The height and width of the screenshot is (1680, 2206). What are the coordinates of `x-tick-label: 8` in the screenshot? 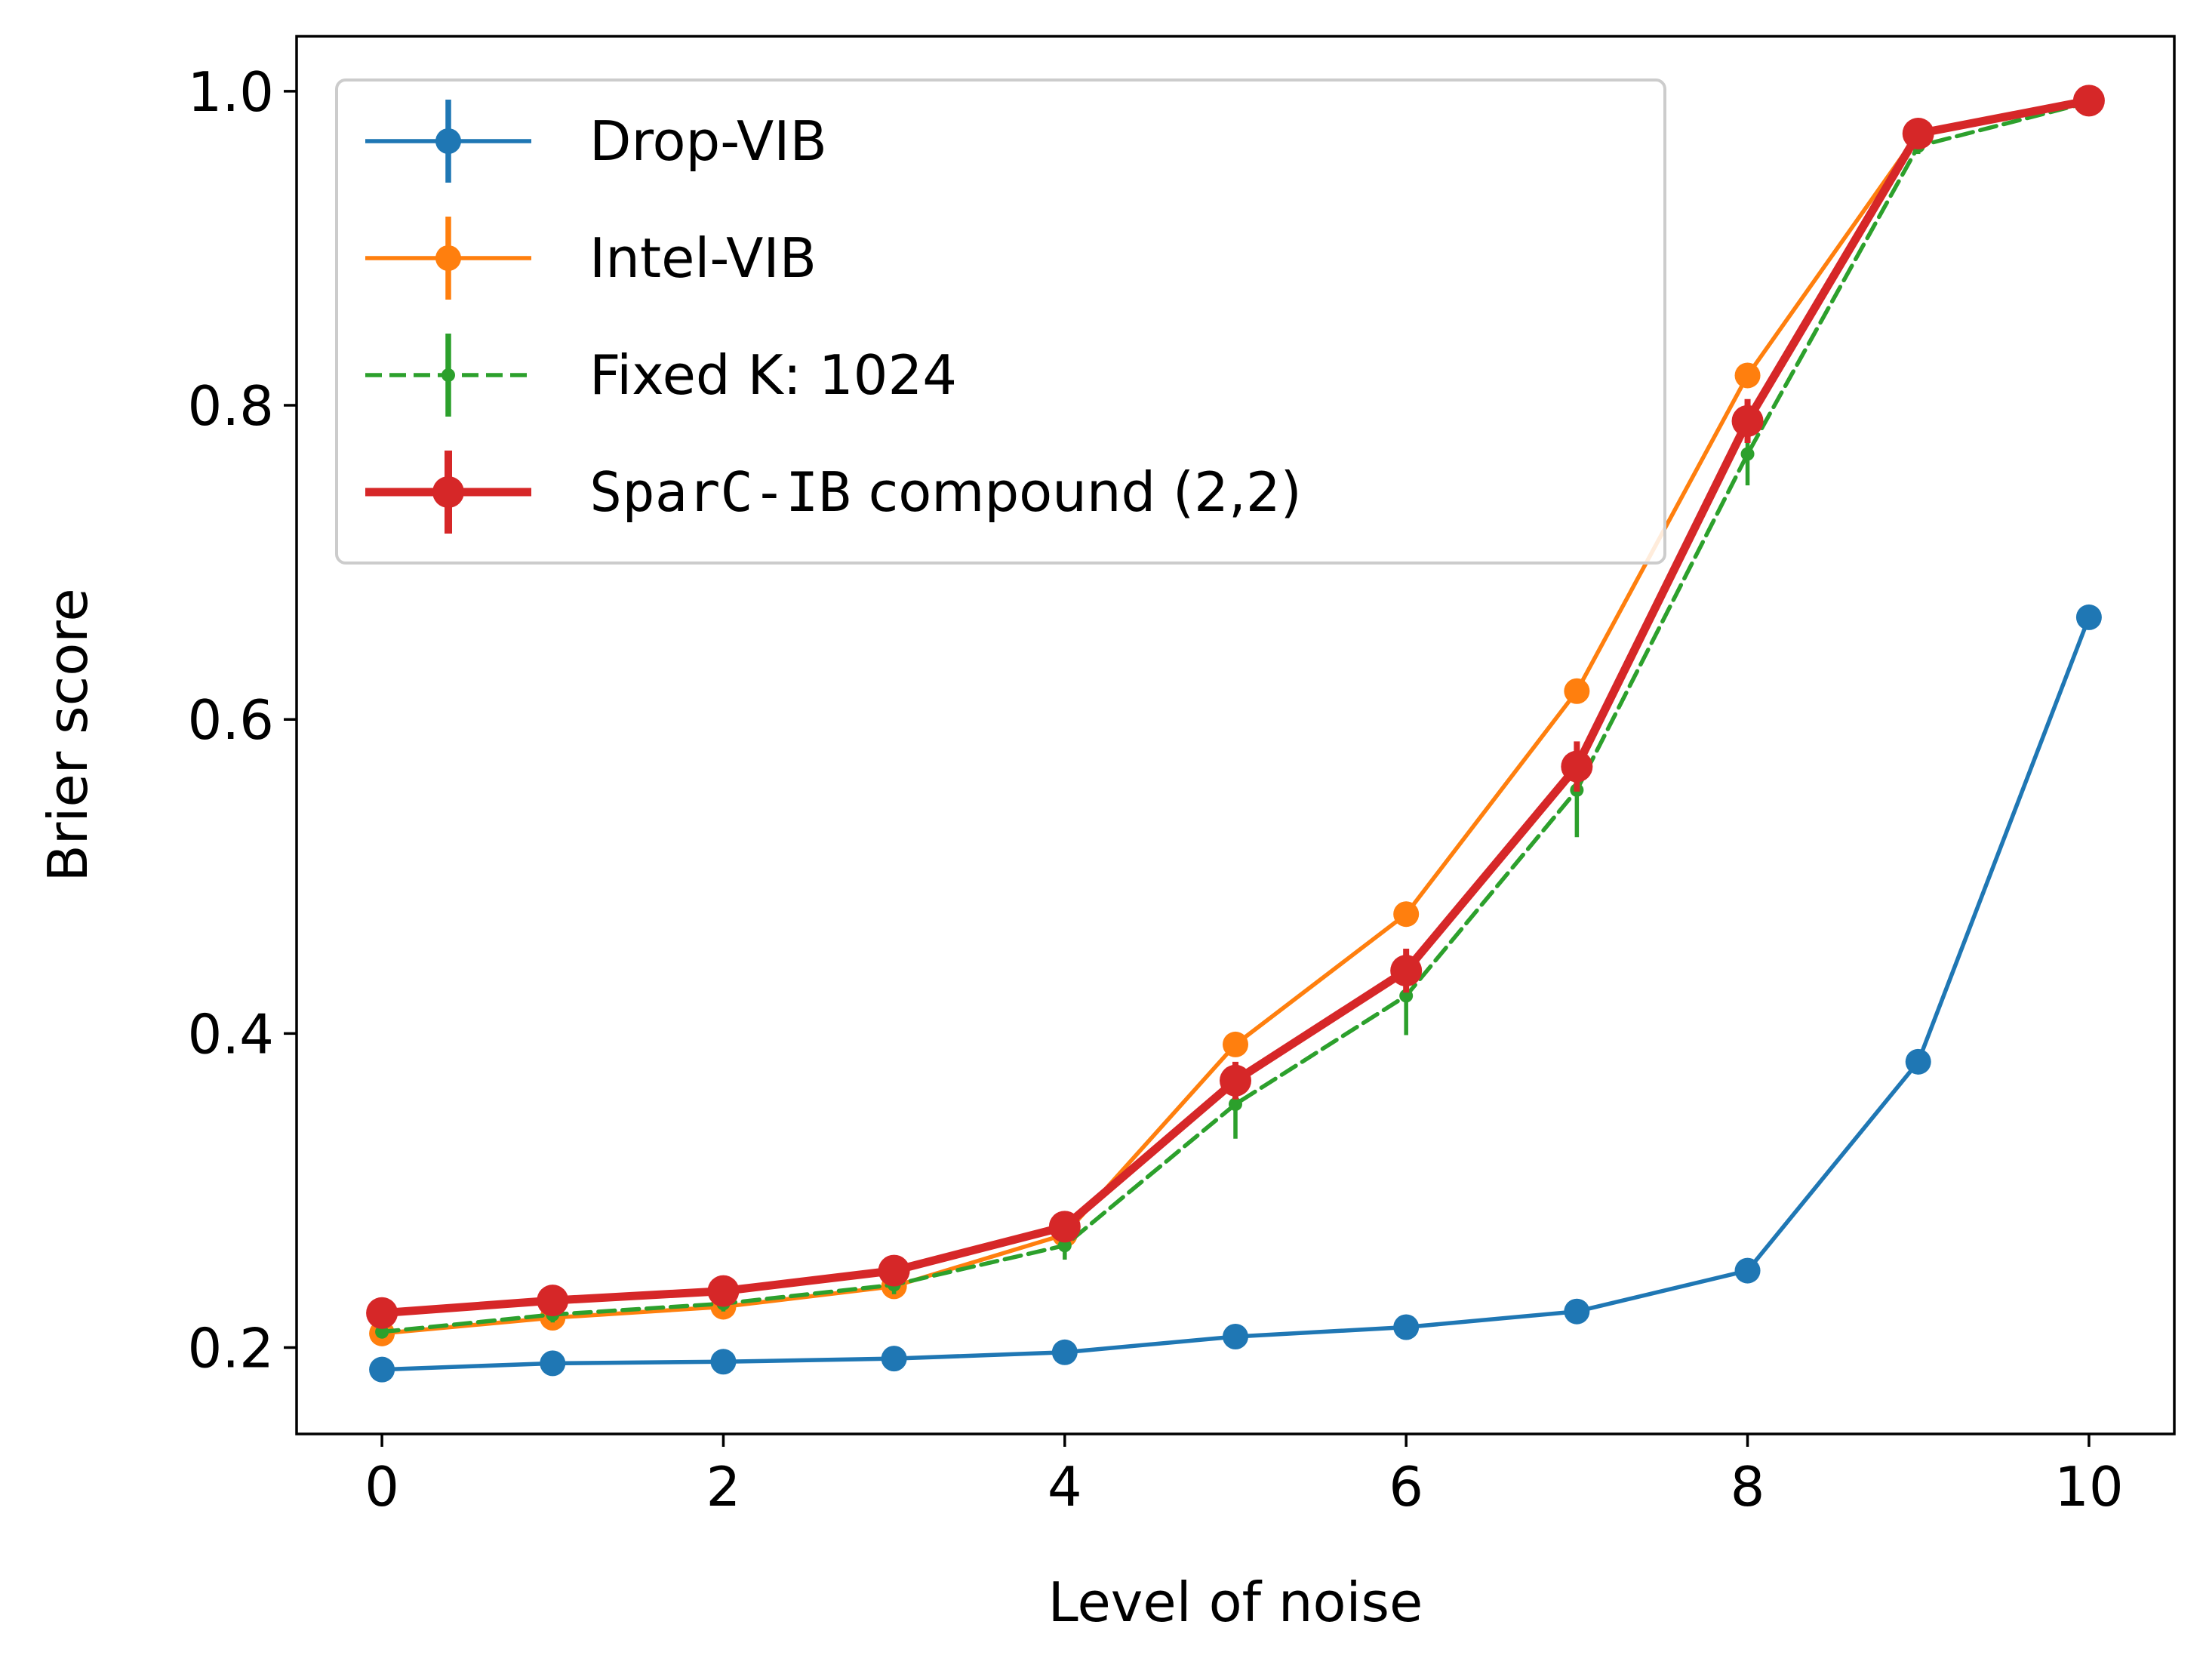 It's located at (1748, 1486).